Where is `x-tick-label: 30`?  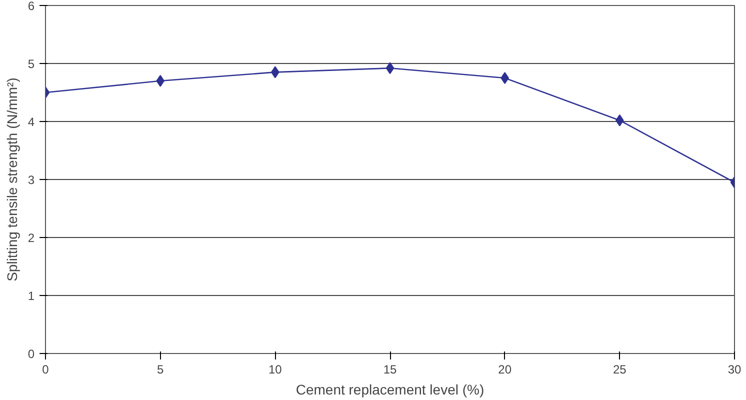
x-tick-label: 30 is located at coordinates (735, 369).